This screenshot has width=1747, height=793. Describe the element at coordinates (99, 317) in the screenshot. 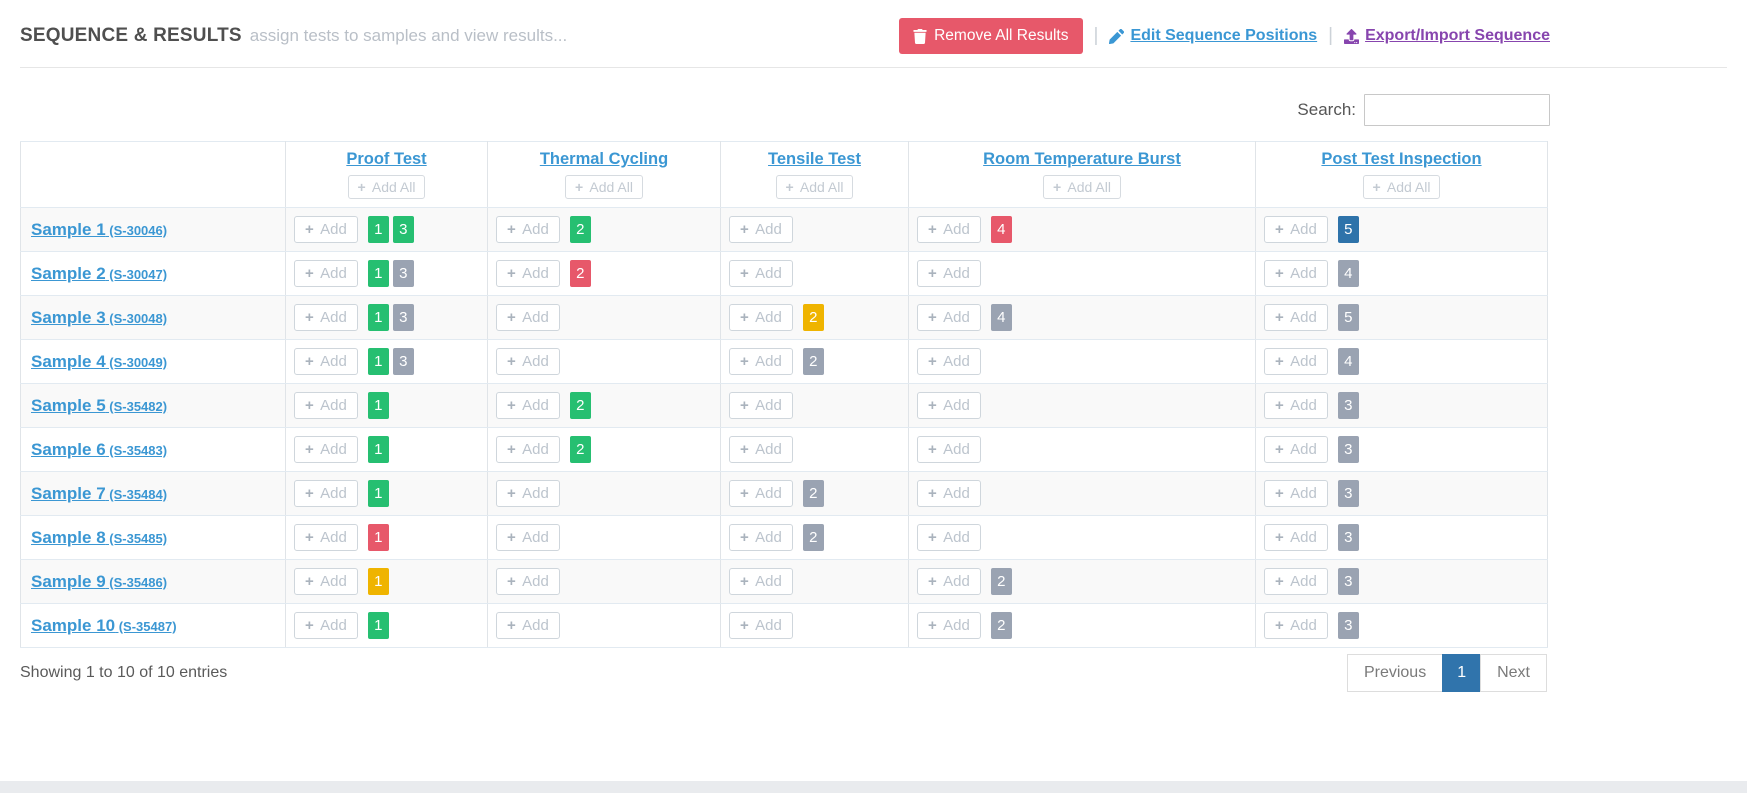

I see `sample-link: Sample 3 (S-30048)` at that location.